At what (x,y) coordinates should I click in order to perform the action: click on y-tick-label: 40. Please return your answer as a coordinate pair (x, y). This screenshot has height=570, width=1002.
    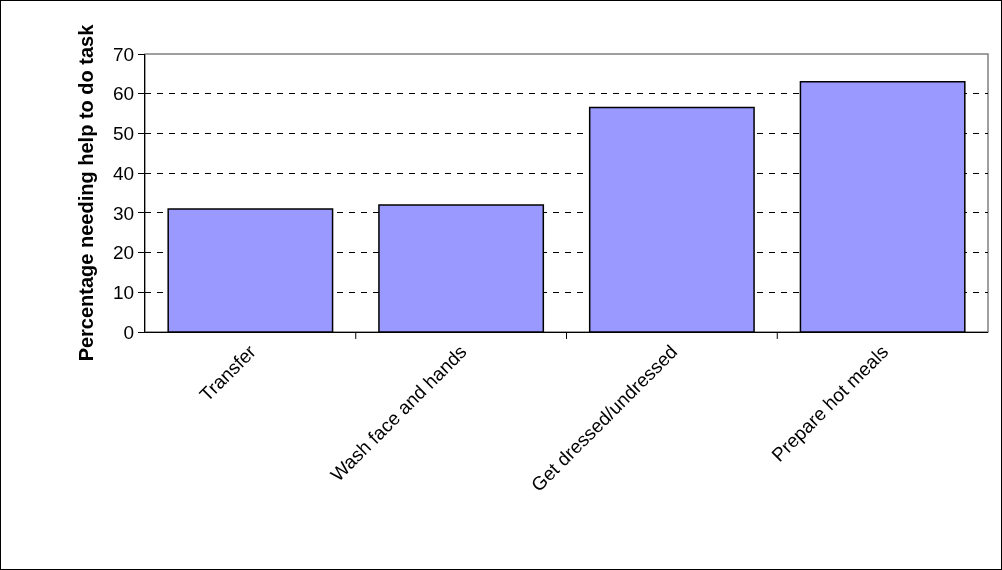
    Looking at the image, I should click on (124, 173).